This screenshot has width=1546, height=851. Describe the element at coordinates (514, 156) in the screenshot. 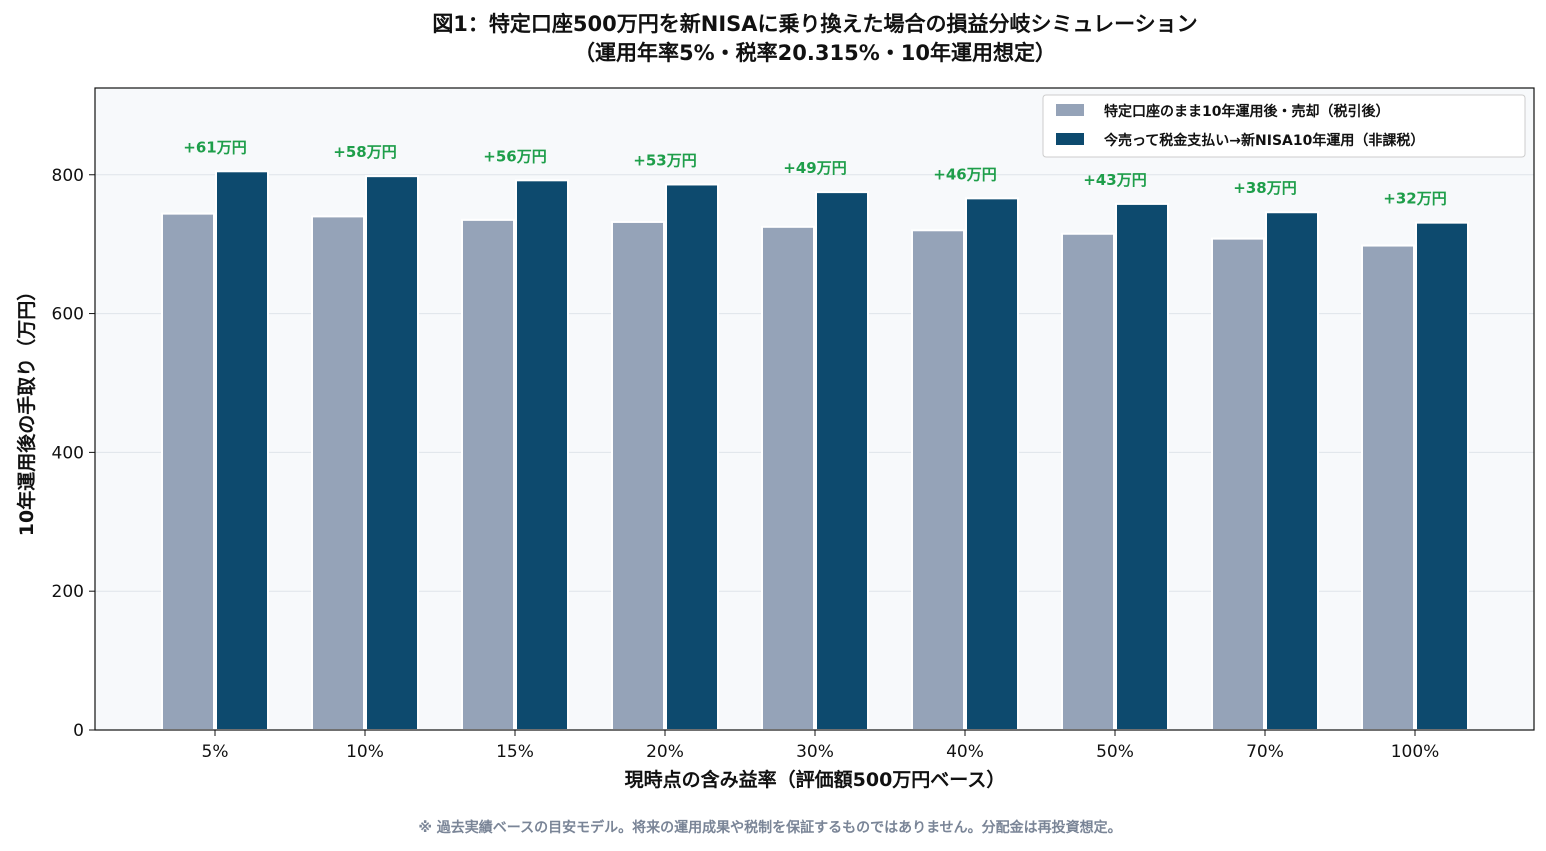

I see `bar-annotation: +56万円` at that location.